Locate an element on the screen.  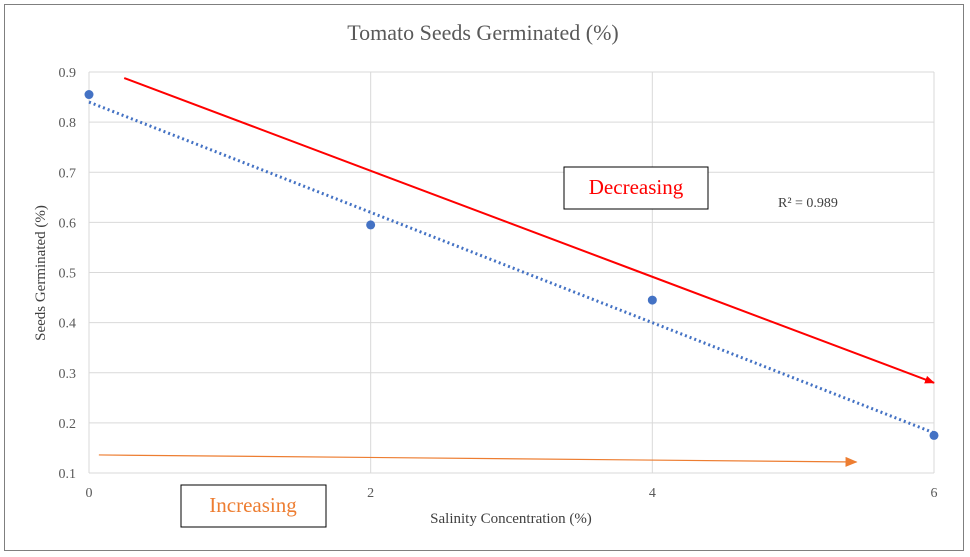
y-tick-label: 0.4 is located at coordinates (68, 324).